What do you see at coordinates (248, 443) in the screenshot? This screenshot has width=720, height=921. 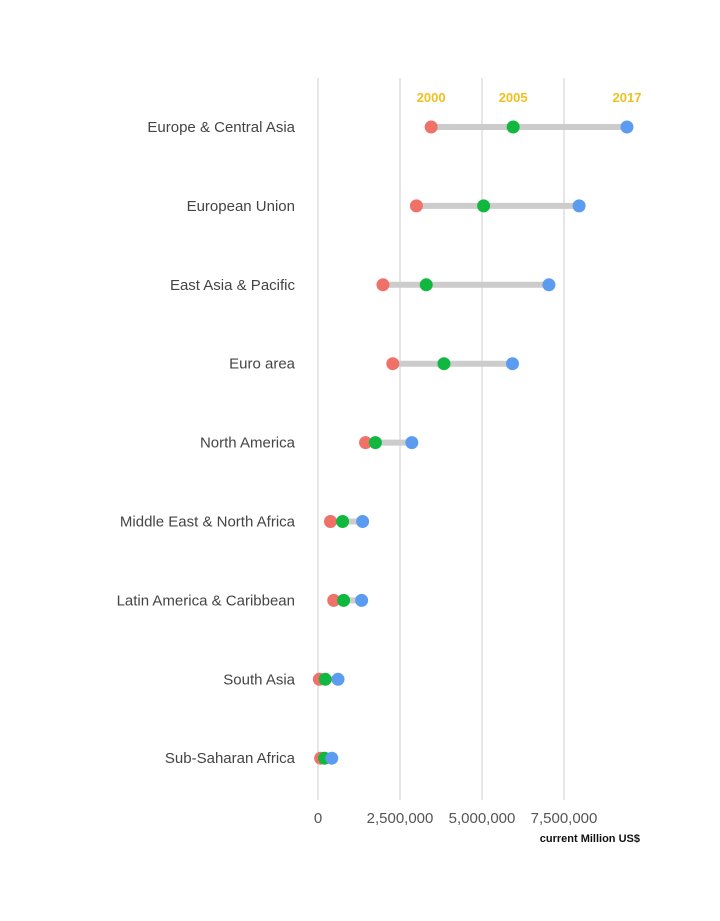 I see `category-label: North America` at bounding box center [248, 443].